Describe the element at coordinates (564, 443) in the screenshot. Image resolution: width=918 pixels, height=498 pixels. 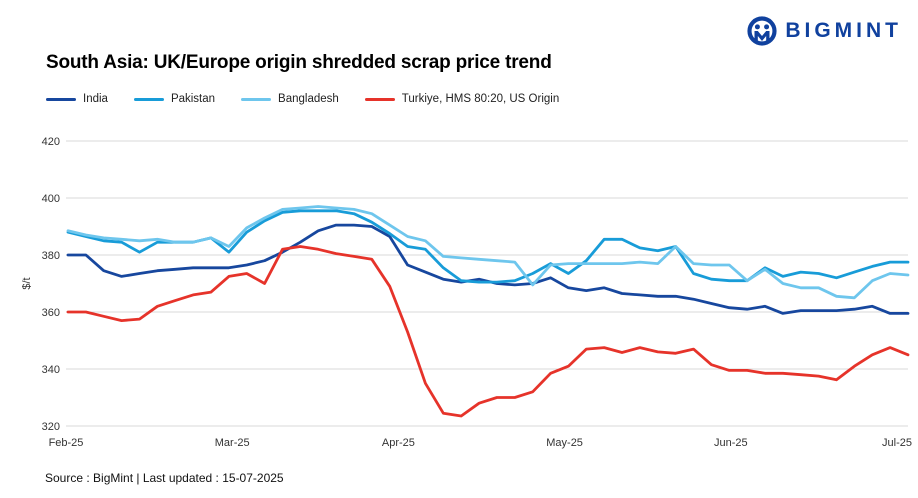
I see `x-tick-May-25: May-25` at that location.